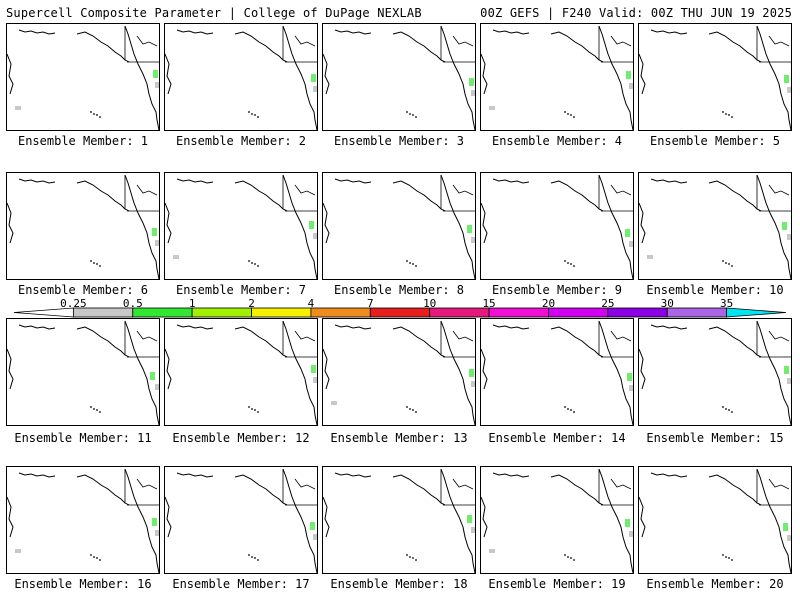 This screenshot has height=600, width=800. What do you see at coordinates (557, 438) in the screenshot?
I see `ensemble-member-label: Ensemble Member: 14` at bounding box center [557, 438].